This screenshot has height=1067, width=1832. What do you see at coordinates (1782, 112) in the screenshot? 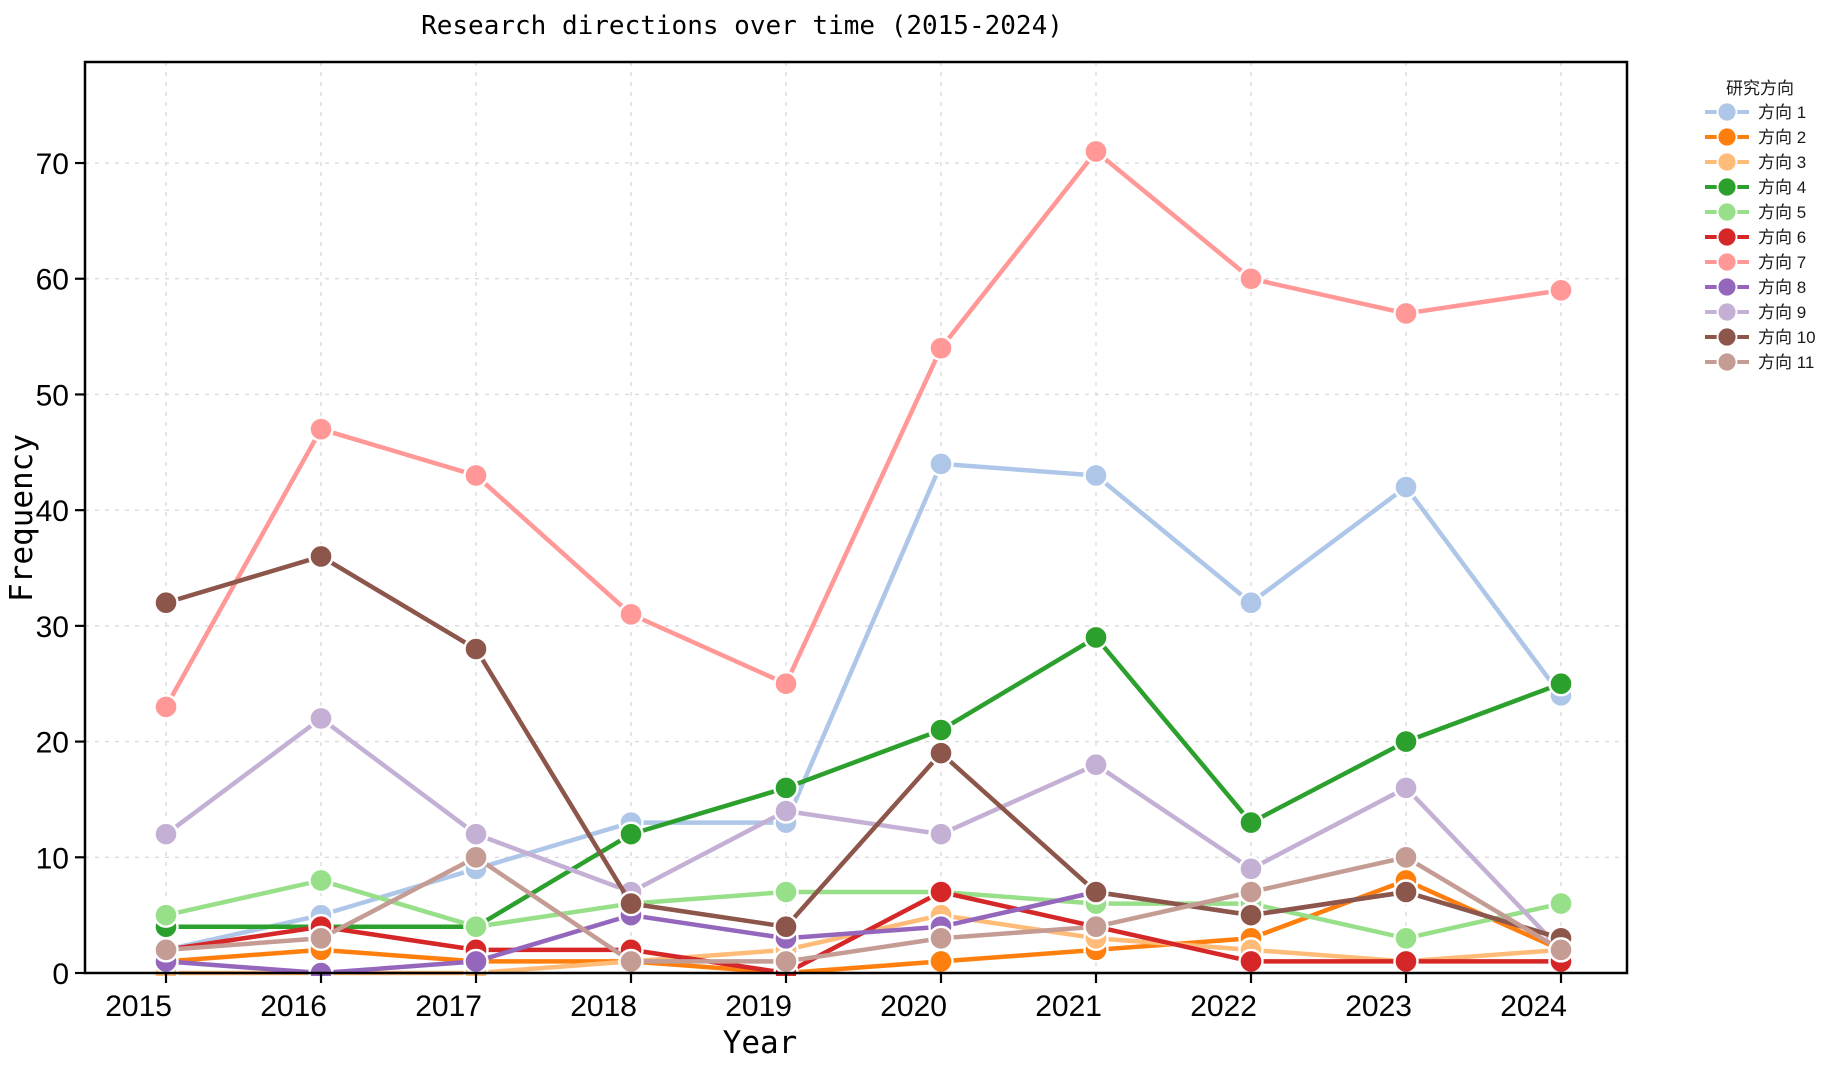
I see `legend-item-label: 方向 1` at bounding box center [1782, 112].